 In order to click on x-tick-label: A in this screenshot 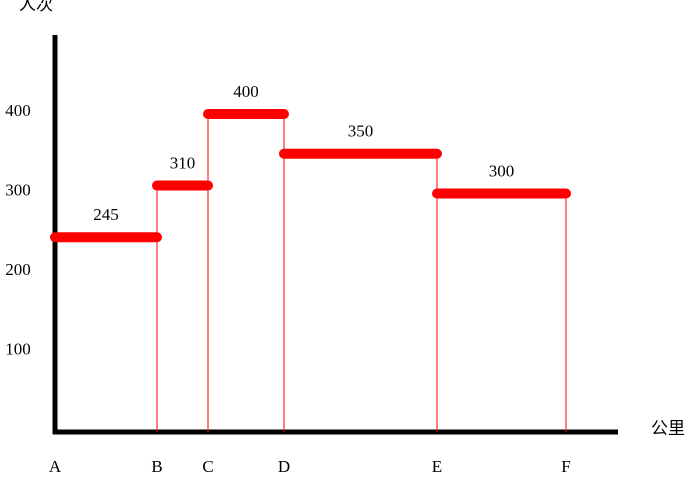, I will do `click(55, 466)`.